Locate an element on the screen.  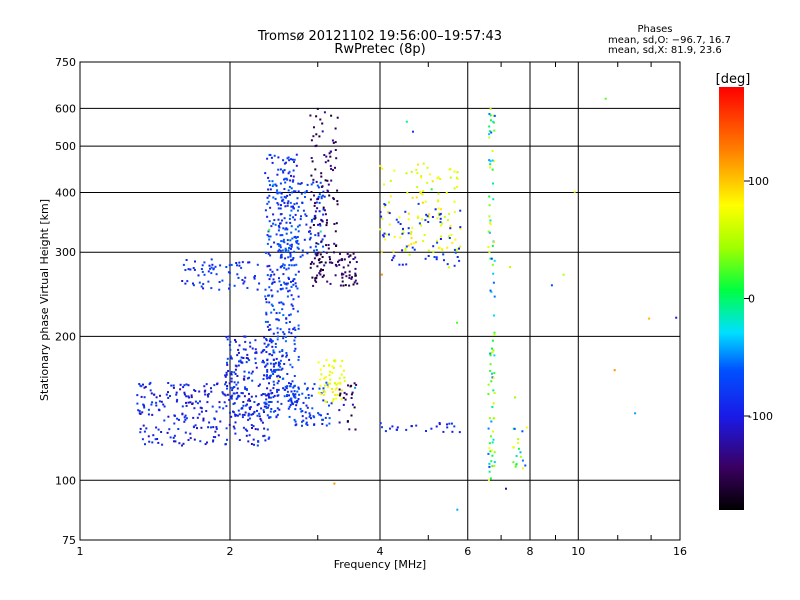
y-tick-label: 750 is located at coordinates (65, 62).